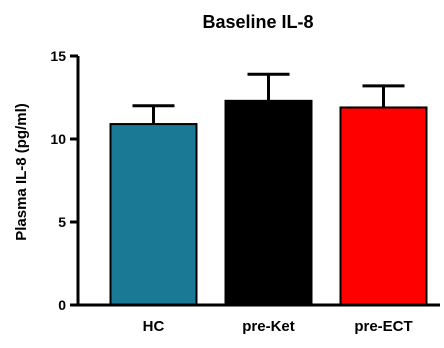  What do you see at coordinates (268, 326) in the screenshot?
I see `x-tick-label-1: pre-Ket` at bounding box center [268, 326].